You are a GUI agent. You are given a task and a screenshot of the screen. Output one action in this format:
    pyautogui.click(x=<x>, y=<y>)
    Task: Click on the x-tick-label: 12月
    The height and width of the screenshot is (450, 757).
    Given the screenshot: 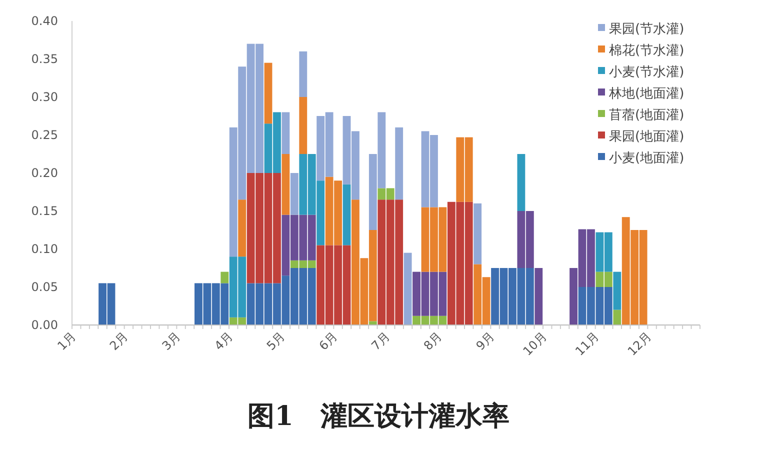 What is the action you would take?
    pyautogui.click(x=639, y=343)
    